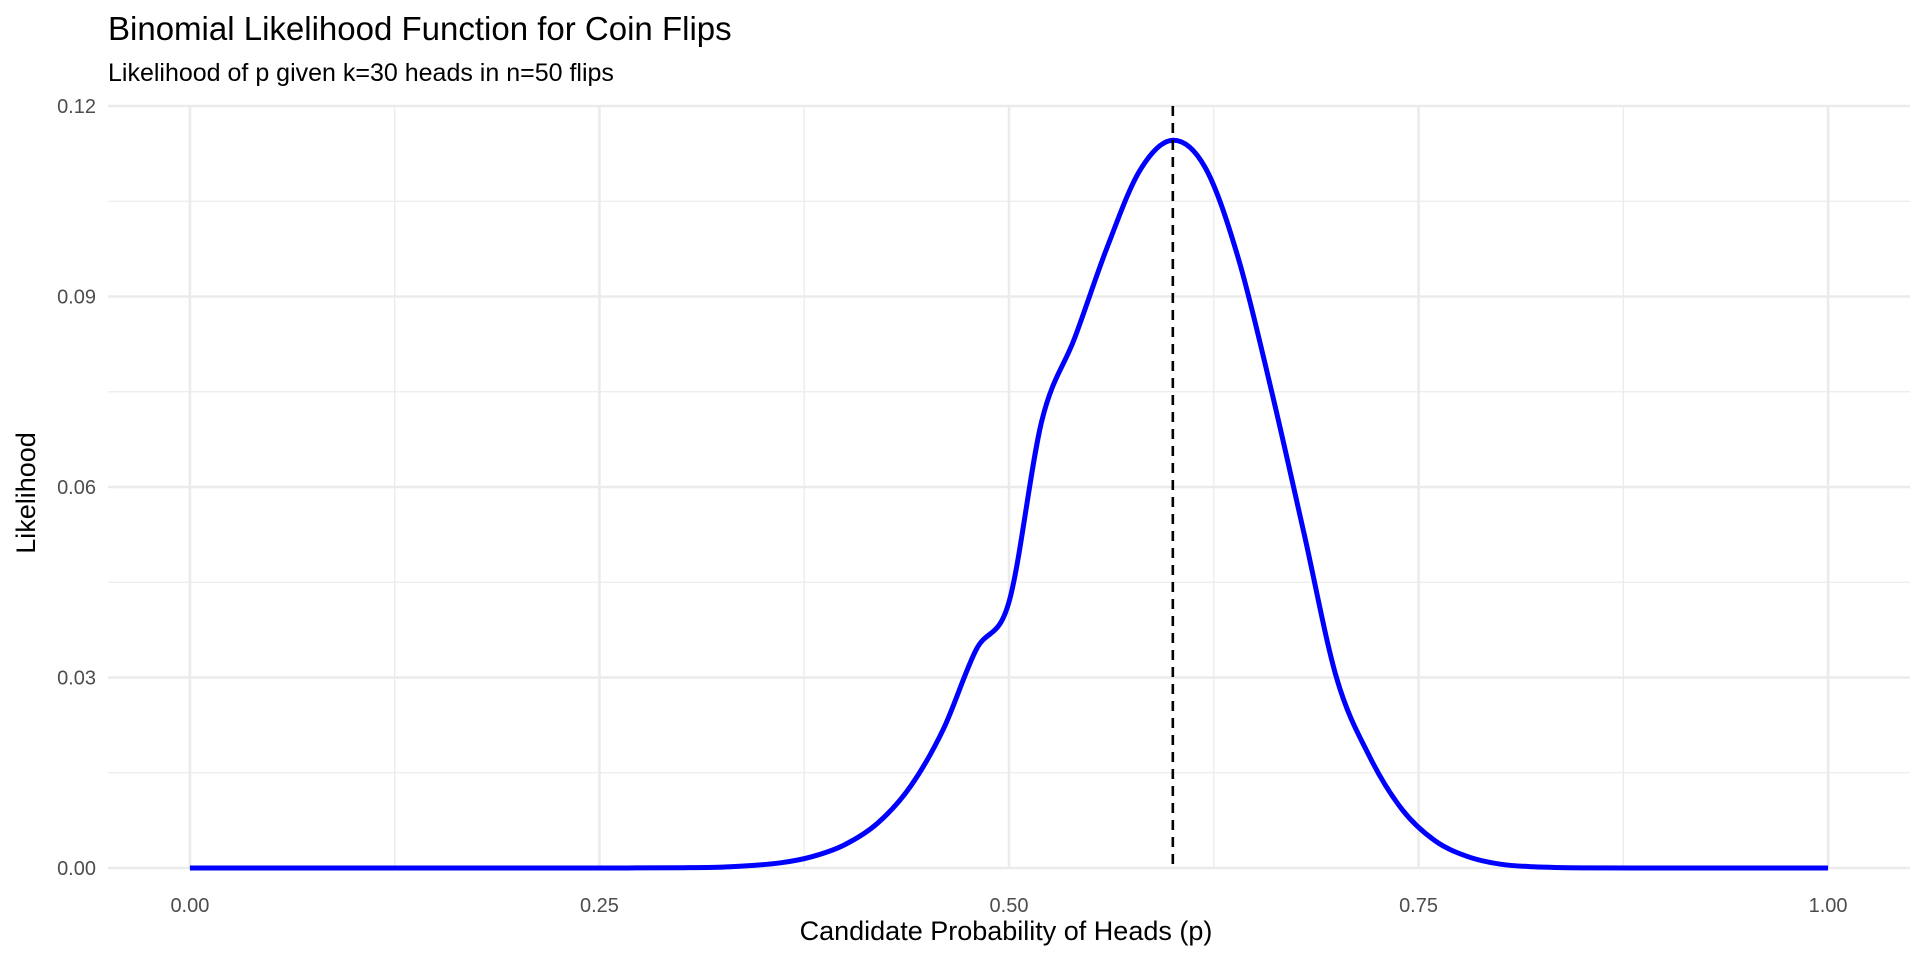 The width and height of the screenshot is (1920, 960). Describe the element at coordinates (1006, 931) in the screenshot. I see `x-axis-title: Candidate Probability of Heads (p)` at that location.